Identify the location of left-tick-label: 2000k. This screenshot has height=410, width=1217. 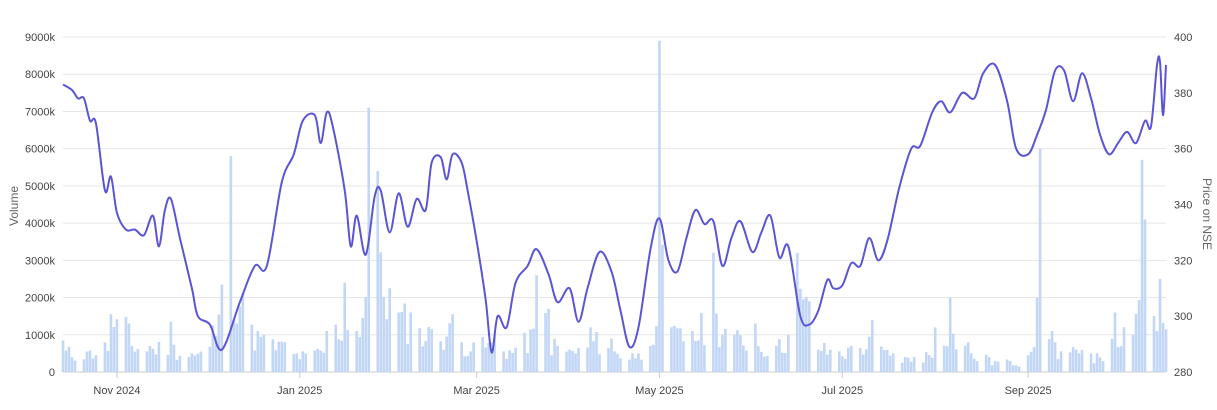
(40, 299).